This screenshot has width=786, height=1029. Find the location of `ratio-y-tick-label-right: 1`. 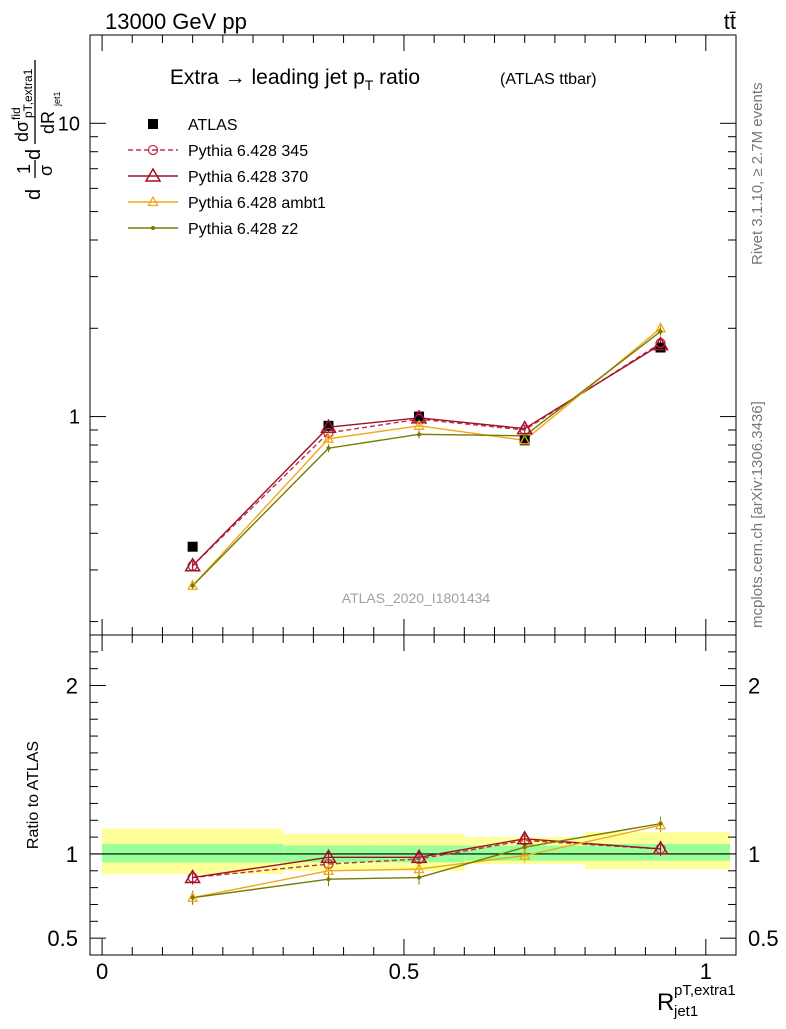

ratio-y-tick-label-right: 1 is located at coordinates (754, 854).